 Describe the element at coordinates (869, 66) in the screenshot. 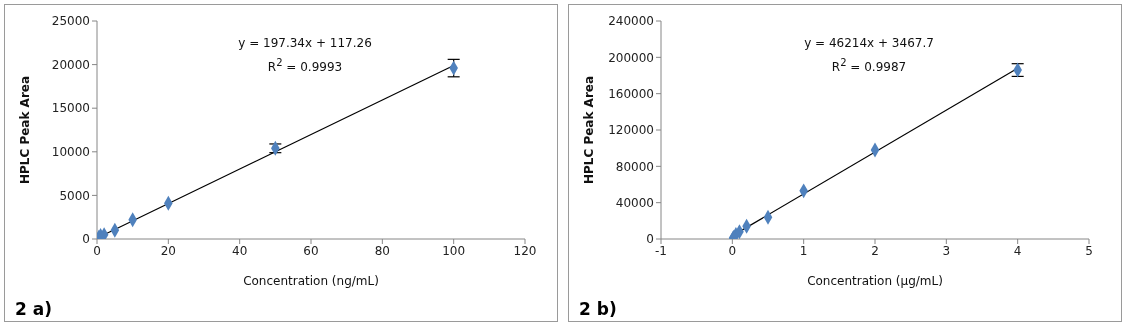

I see `annotation: R$^{2}$ = 0.9987` at that location.